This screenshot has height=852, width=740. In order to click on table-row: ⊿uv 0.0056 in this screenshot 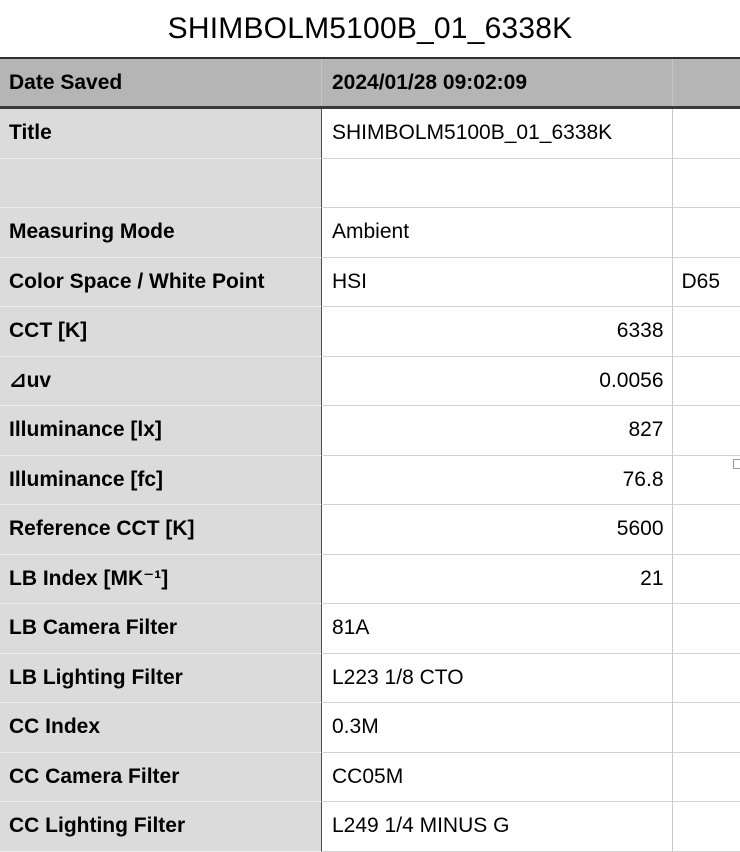, I will do `click(370, 382)`.